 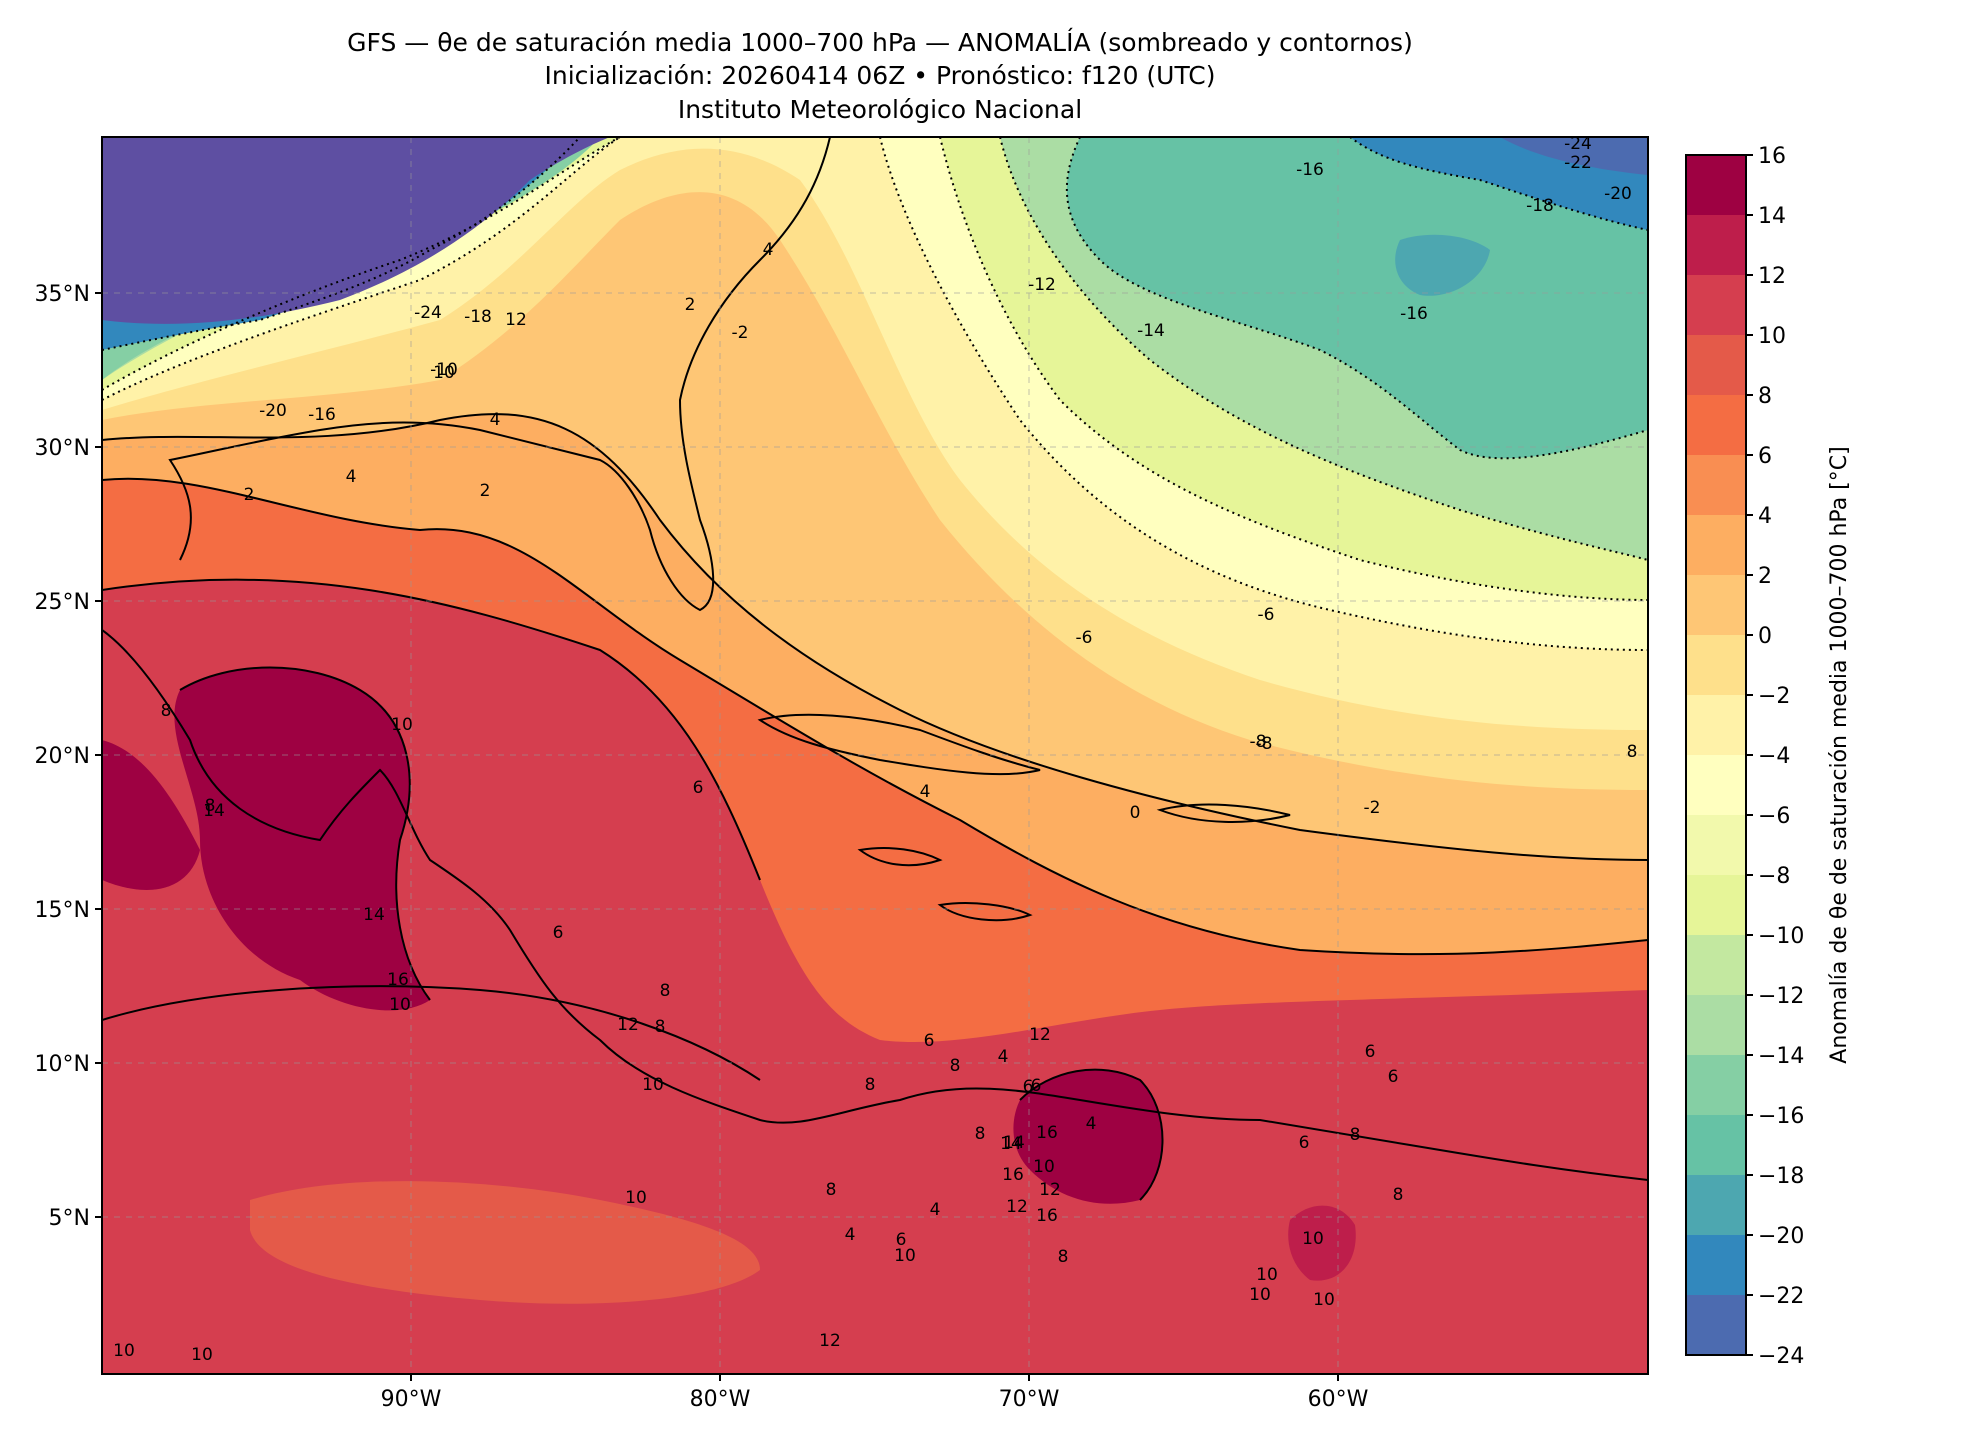 I want to click on lat-label-30: 30°N, so click(x=62, y=448).